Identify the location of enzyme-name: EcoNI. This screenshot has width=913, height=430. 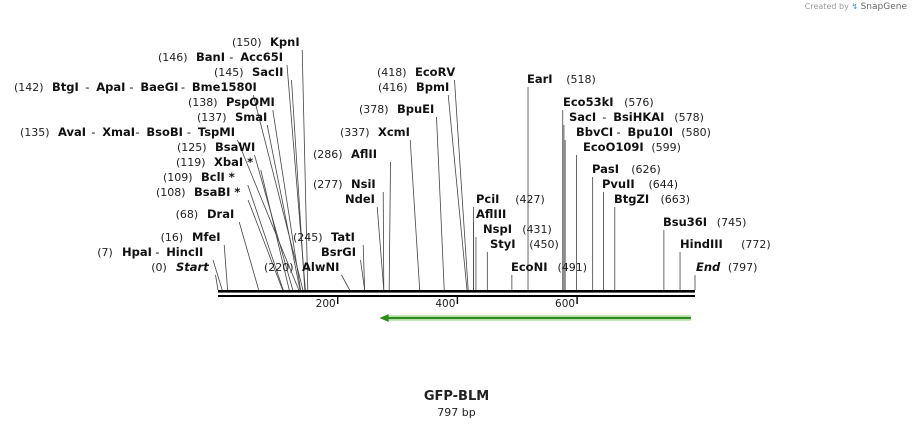
(529, 267).